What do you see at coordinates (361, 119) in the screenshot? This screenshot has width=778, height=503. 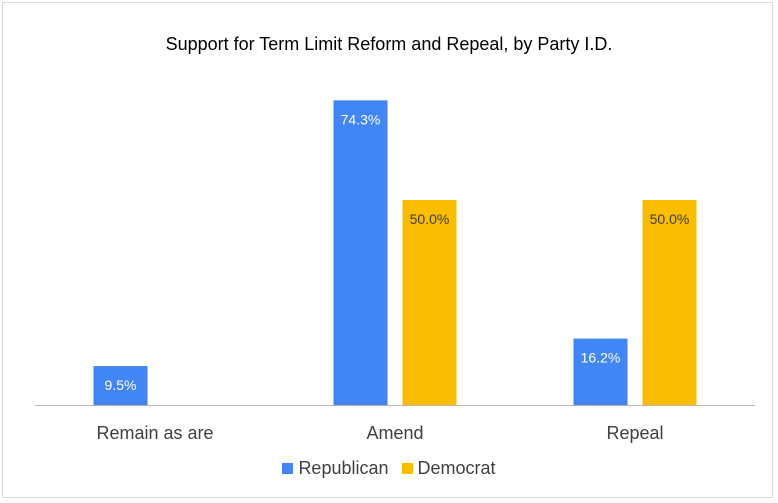 I see `data-label-republican-amend: 74.3%` at bounding box center [361, 119].